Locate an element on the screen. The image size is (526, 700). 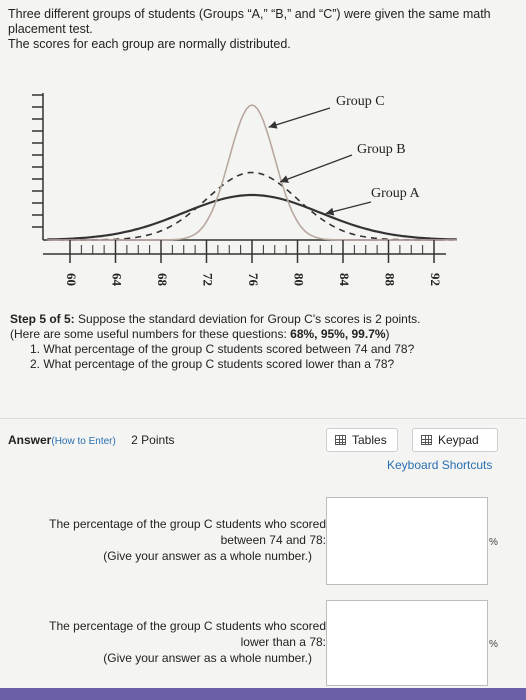
step-title: Step 5 of 5: is located at coordinates (42, 319).